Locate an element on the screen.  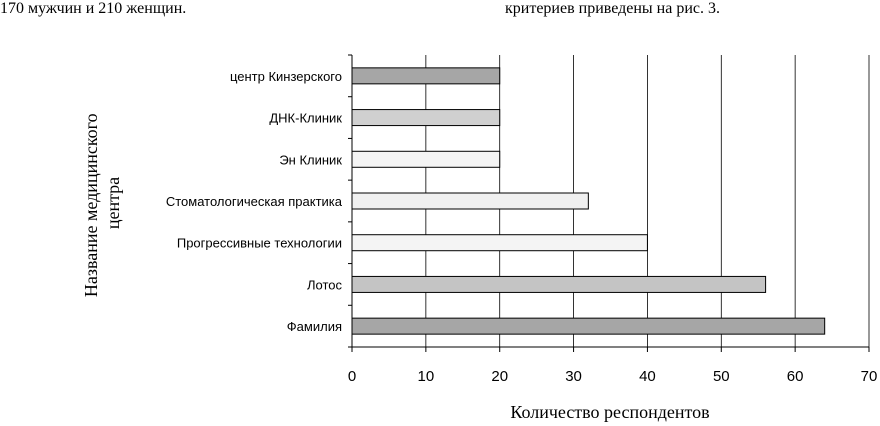
x-tick-label-1: 10 is located at coordinates (426, 376).